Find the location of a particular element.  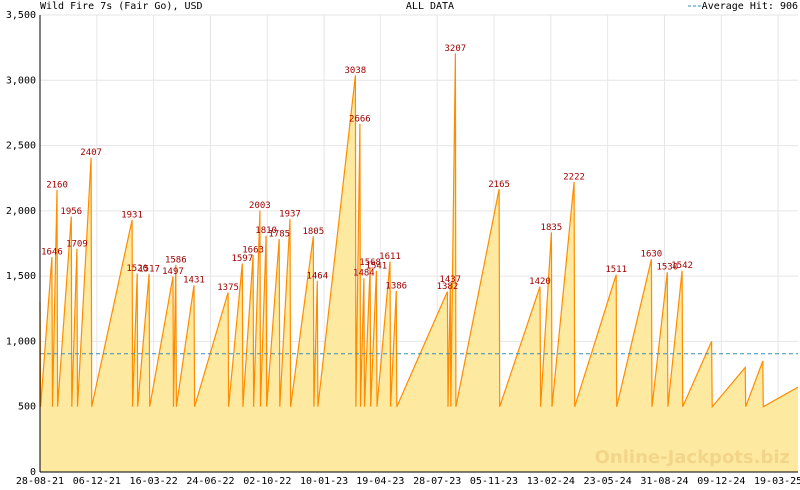

data-label: 1597 is located at coordinates (242, 259).